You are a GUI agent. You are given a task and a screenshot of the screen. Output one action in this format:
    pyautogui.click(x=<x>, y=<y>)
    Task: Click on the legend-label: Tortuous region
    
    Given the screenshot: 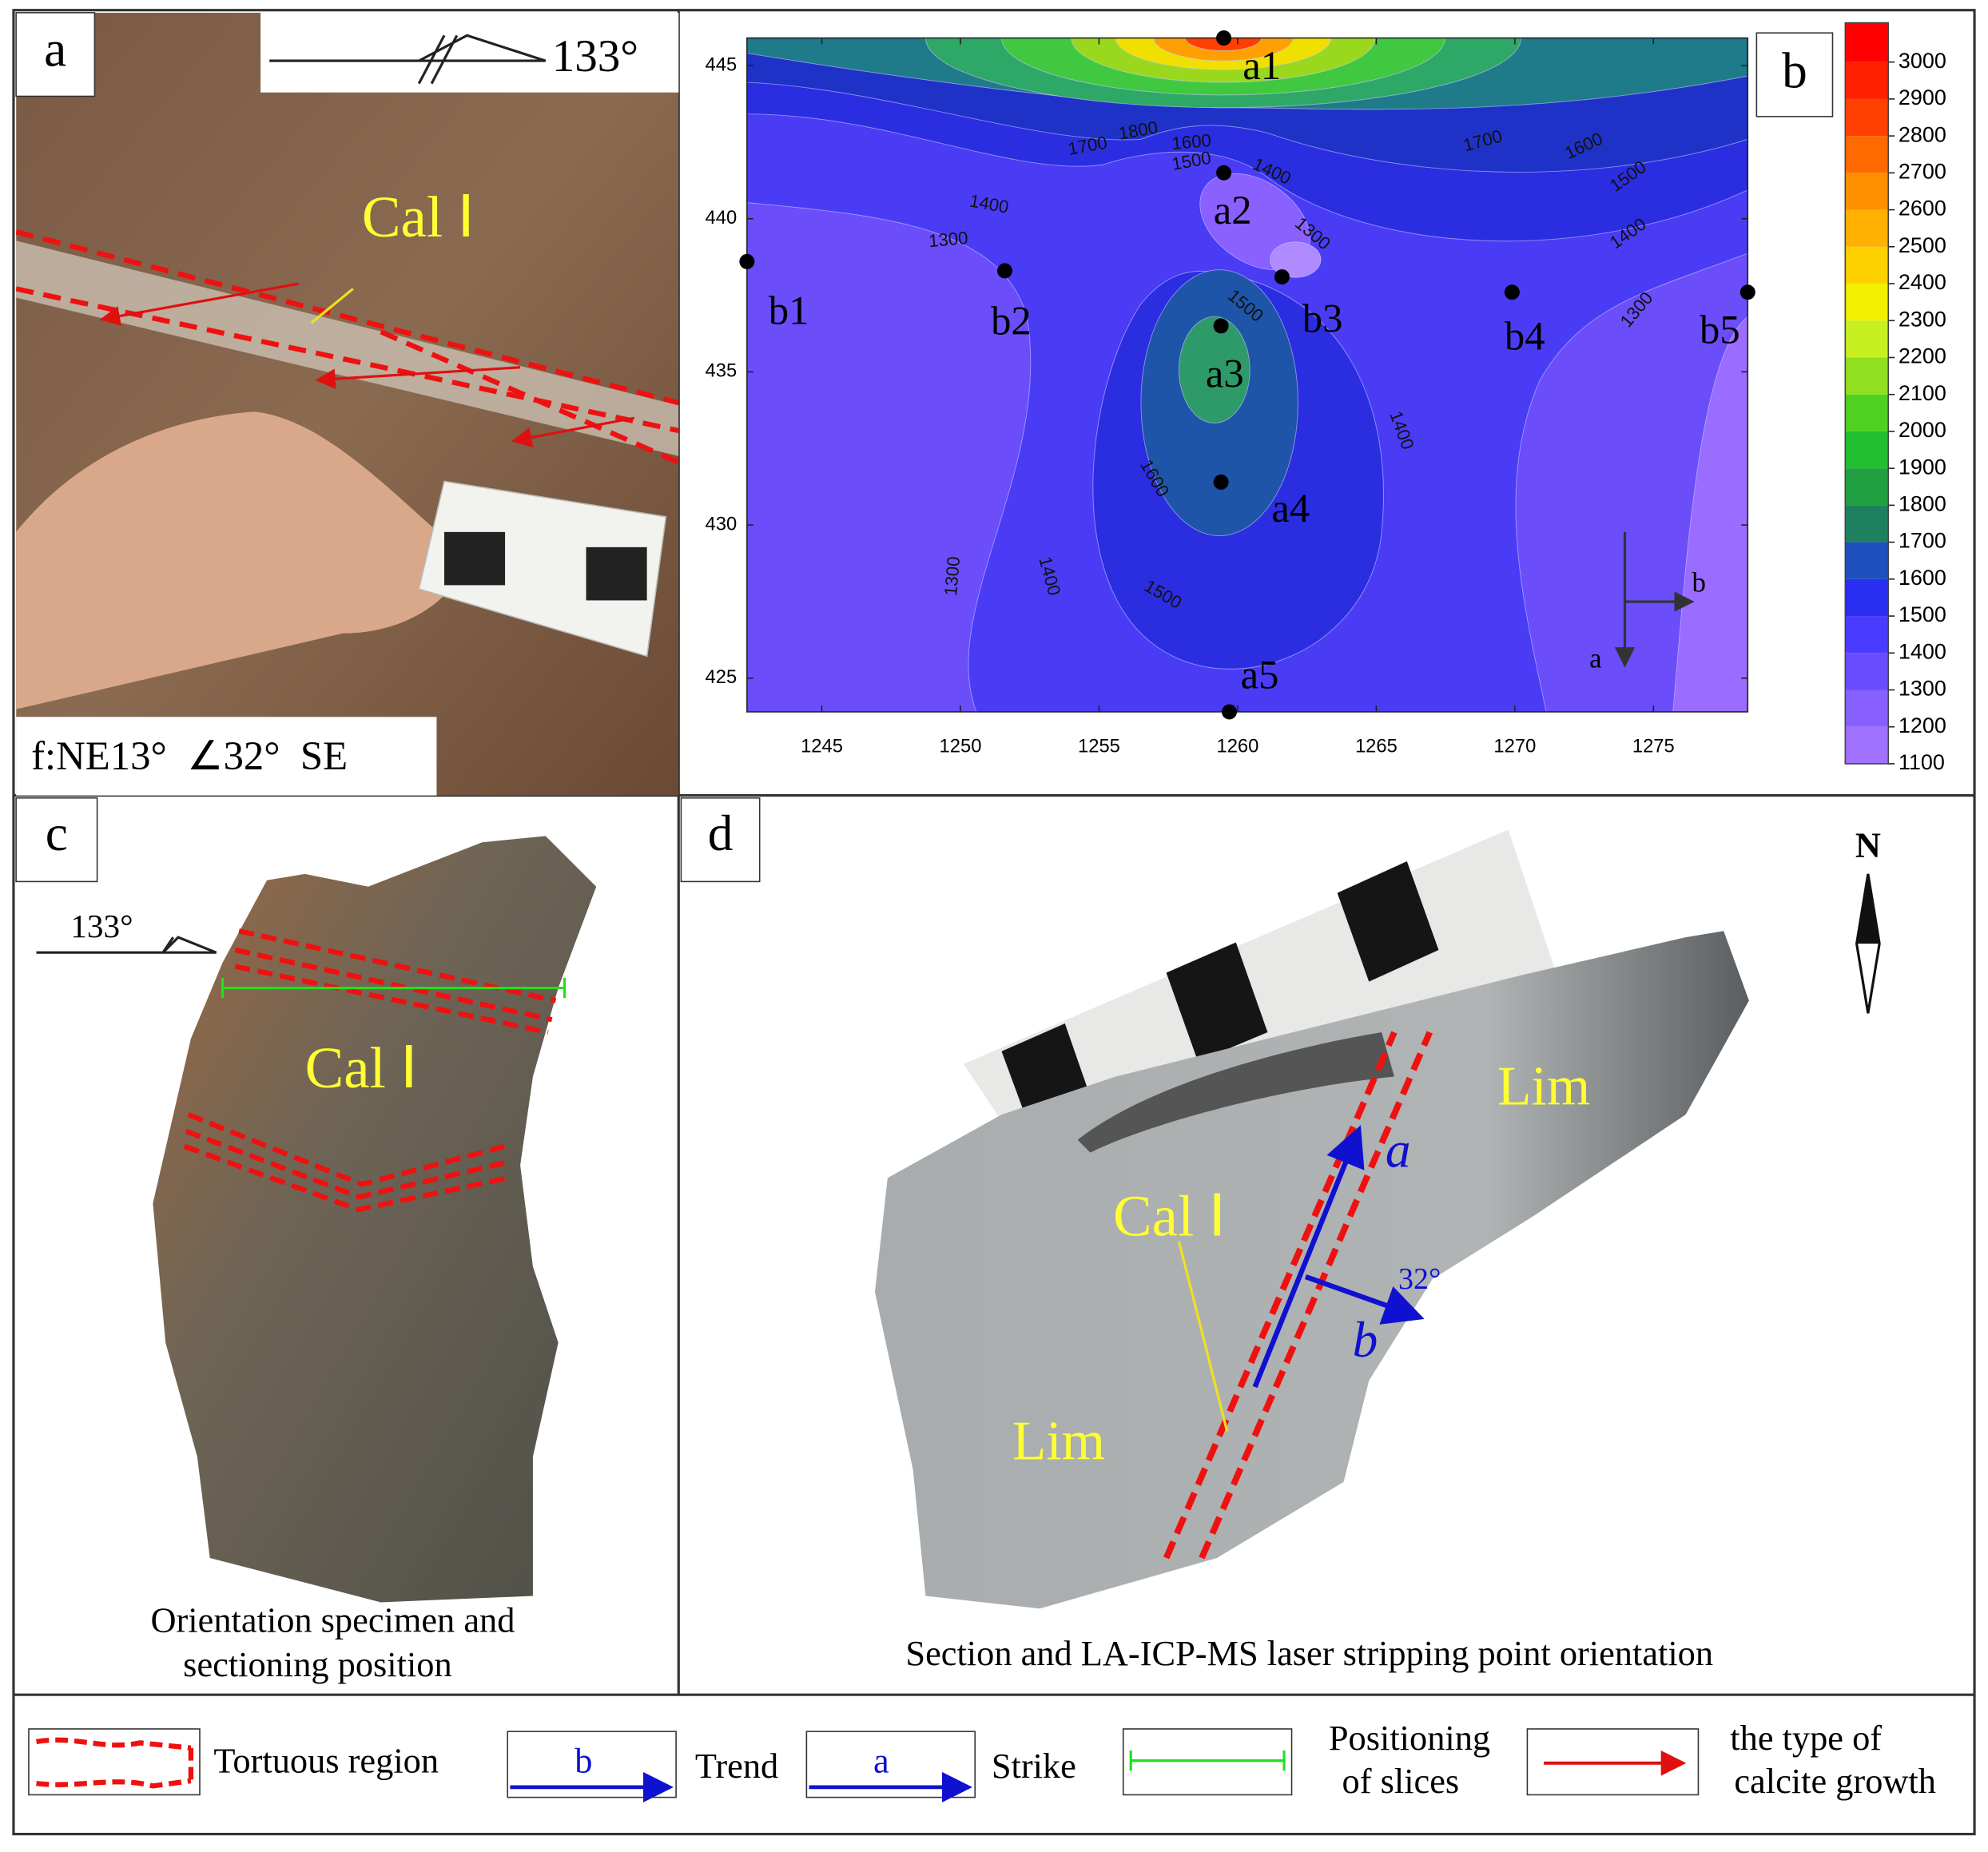 What is the action you would take?
    pyautogui.click(x=326, y=1761)
    